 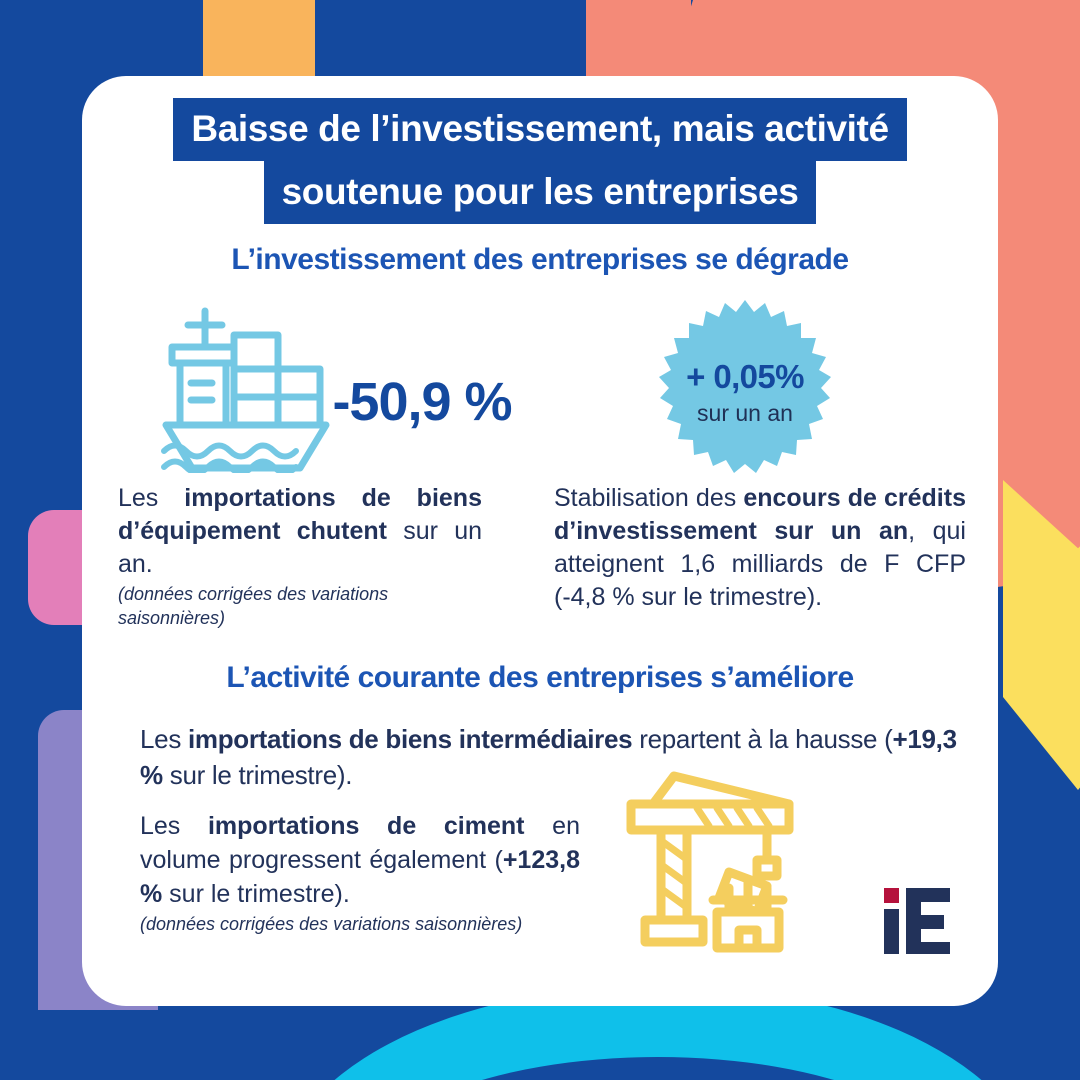 What do you see at coordinates (422, 402) in the screenshot?
I see `stat-value-imports-equipment: -50,9 %` at bounding box center [422, 402].